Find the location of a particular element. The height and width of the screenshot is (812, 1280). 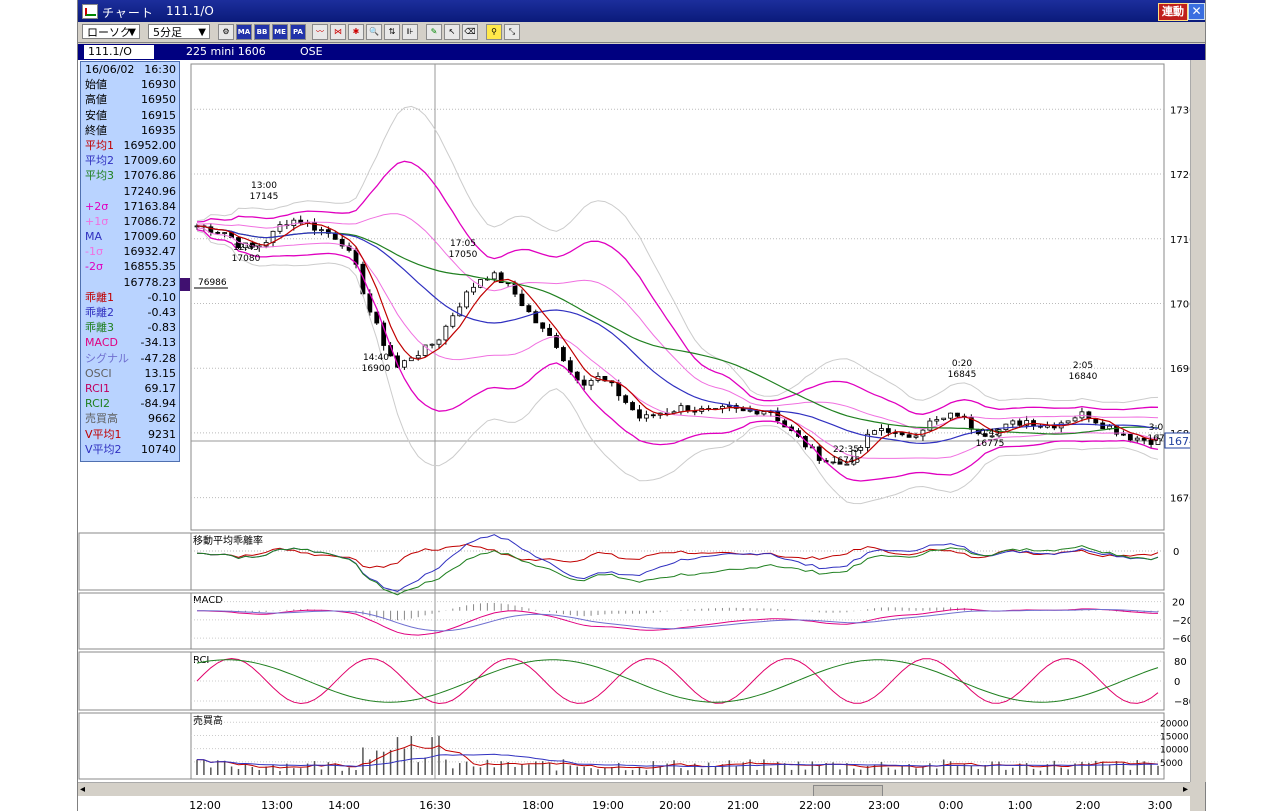

volume-tick-label: 5000 is located at coordinates (1171, 764).